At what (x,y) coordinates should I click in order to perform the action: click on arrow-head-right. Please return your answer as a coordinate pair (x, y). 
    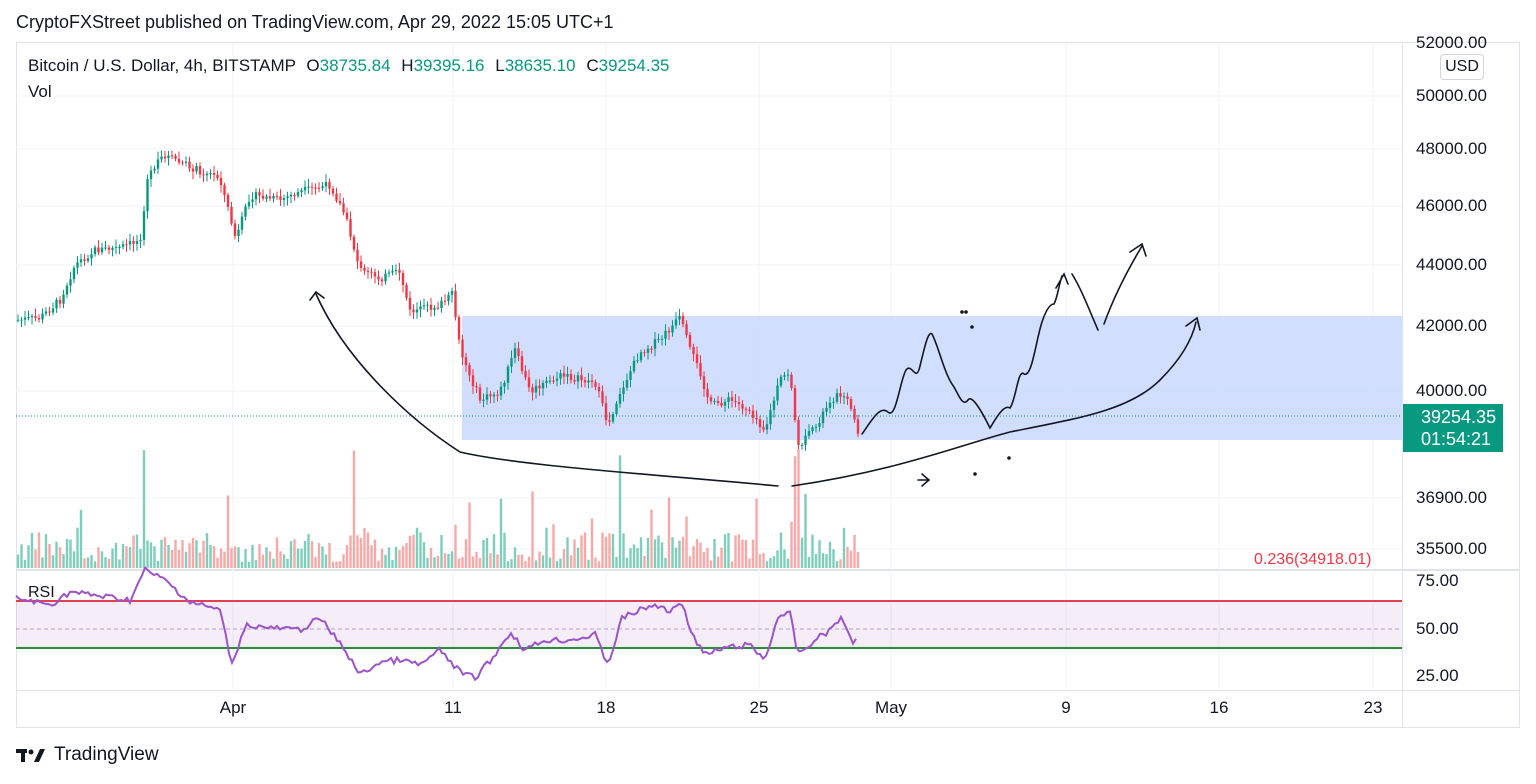
    Looking at the image, I should click on (1193, 323).